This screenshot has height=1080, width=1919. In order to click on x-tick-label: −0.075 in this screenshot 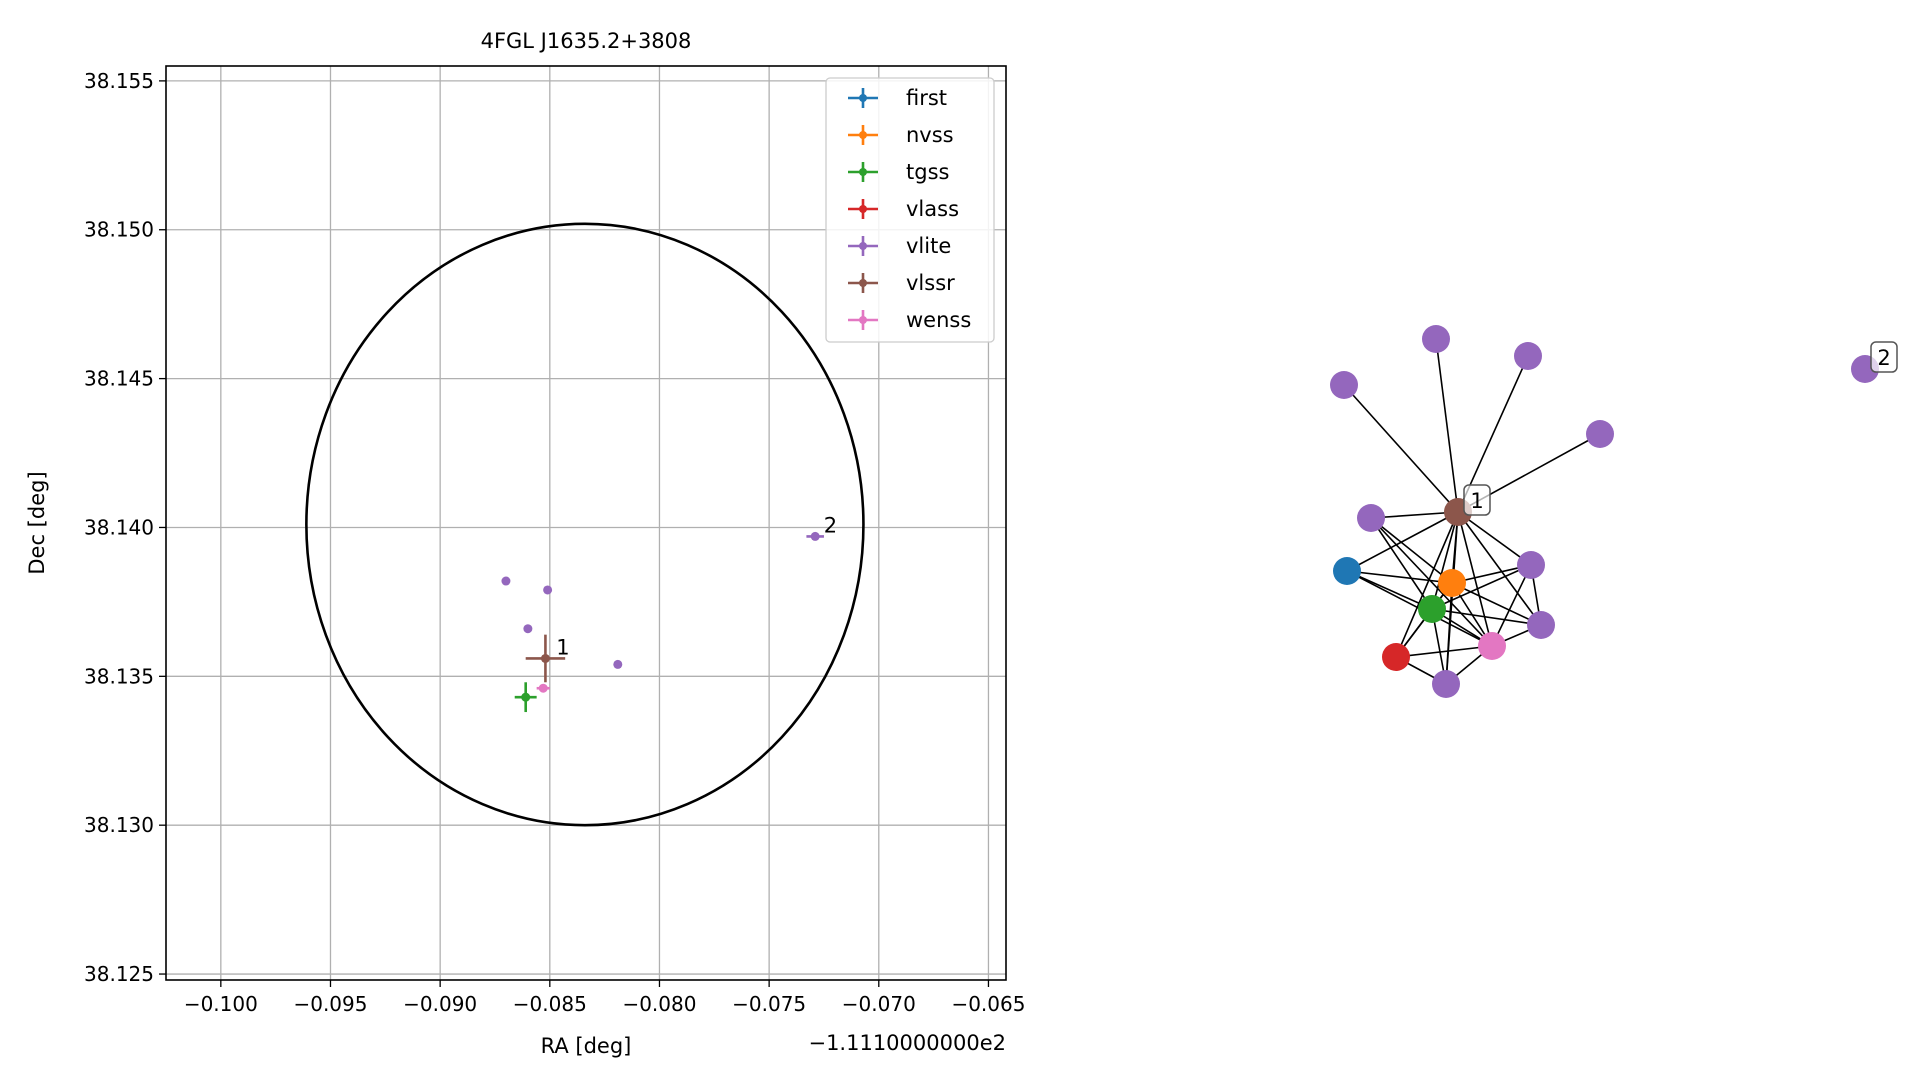, I will do `click(769, 1004)`.